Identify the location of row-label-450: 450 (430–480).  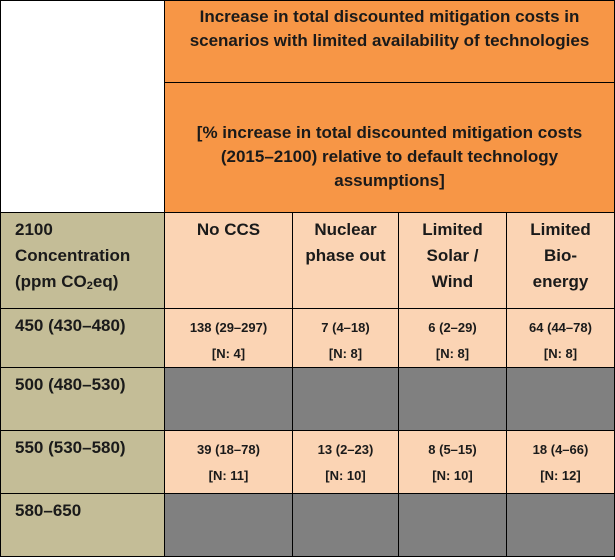
(82, 338).